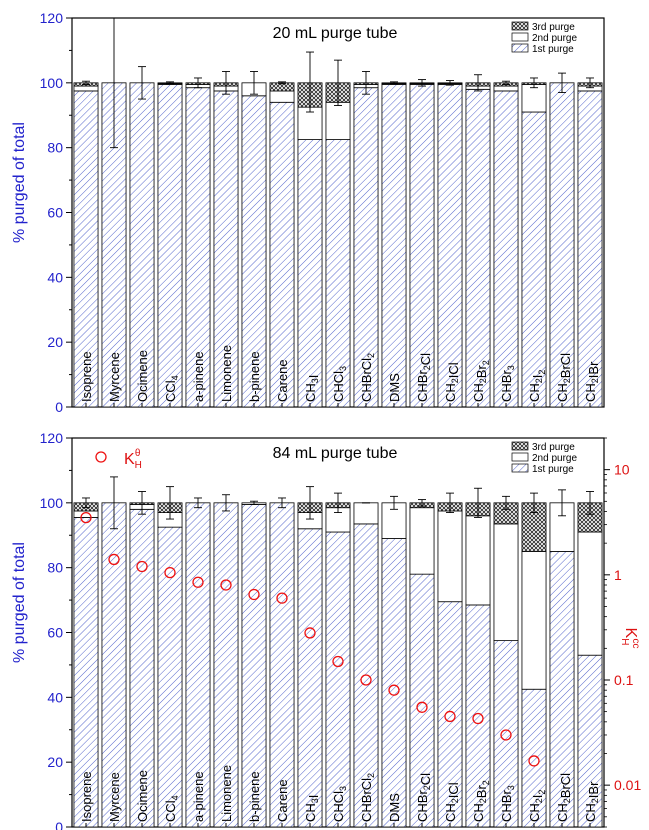 This screenshot has width=649, height=830. I want to click on legend-swatch-2nd, so click(520, 37).